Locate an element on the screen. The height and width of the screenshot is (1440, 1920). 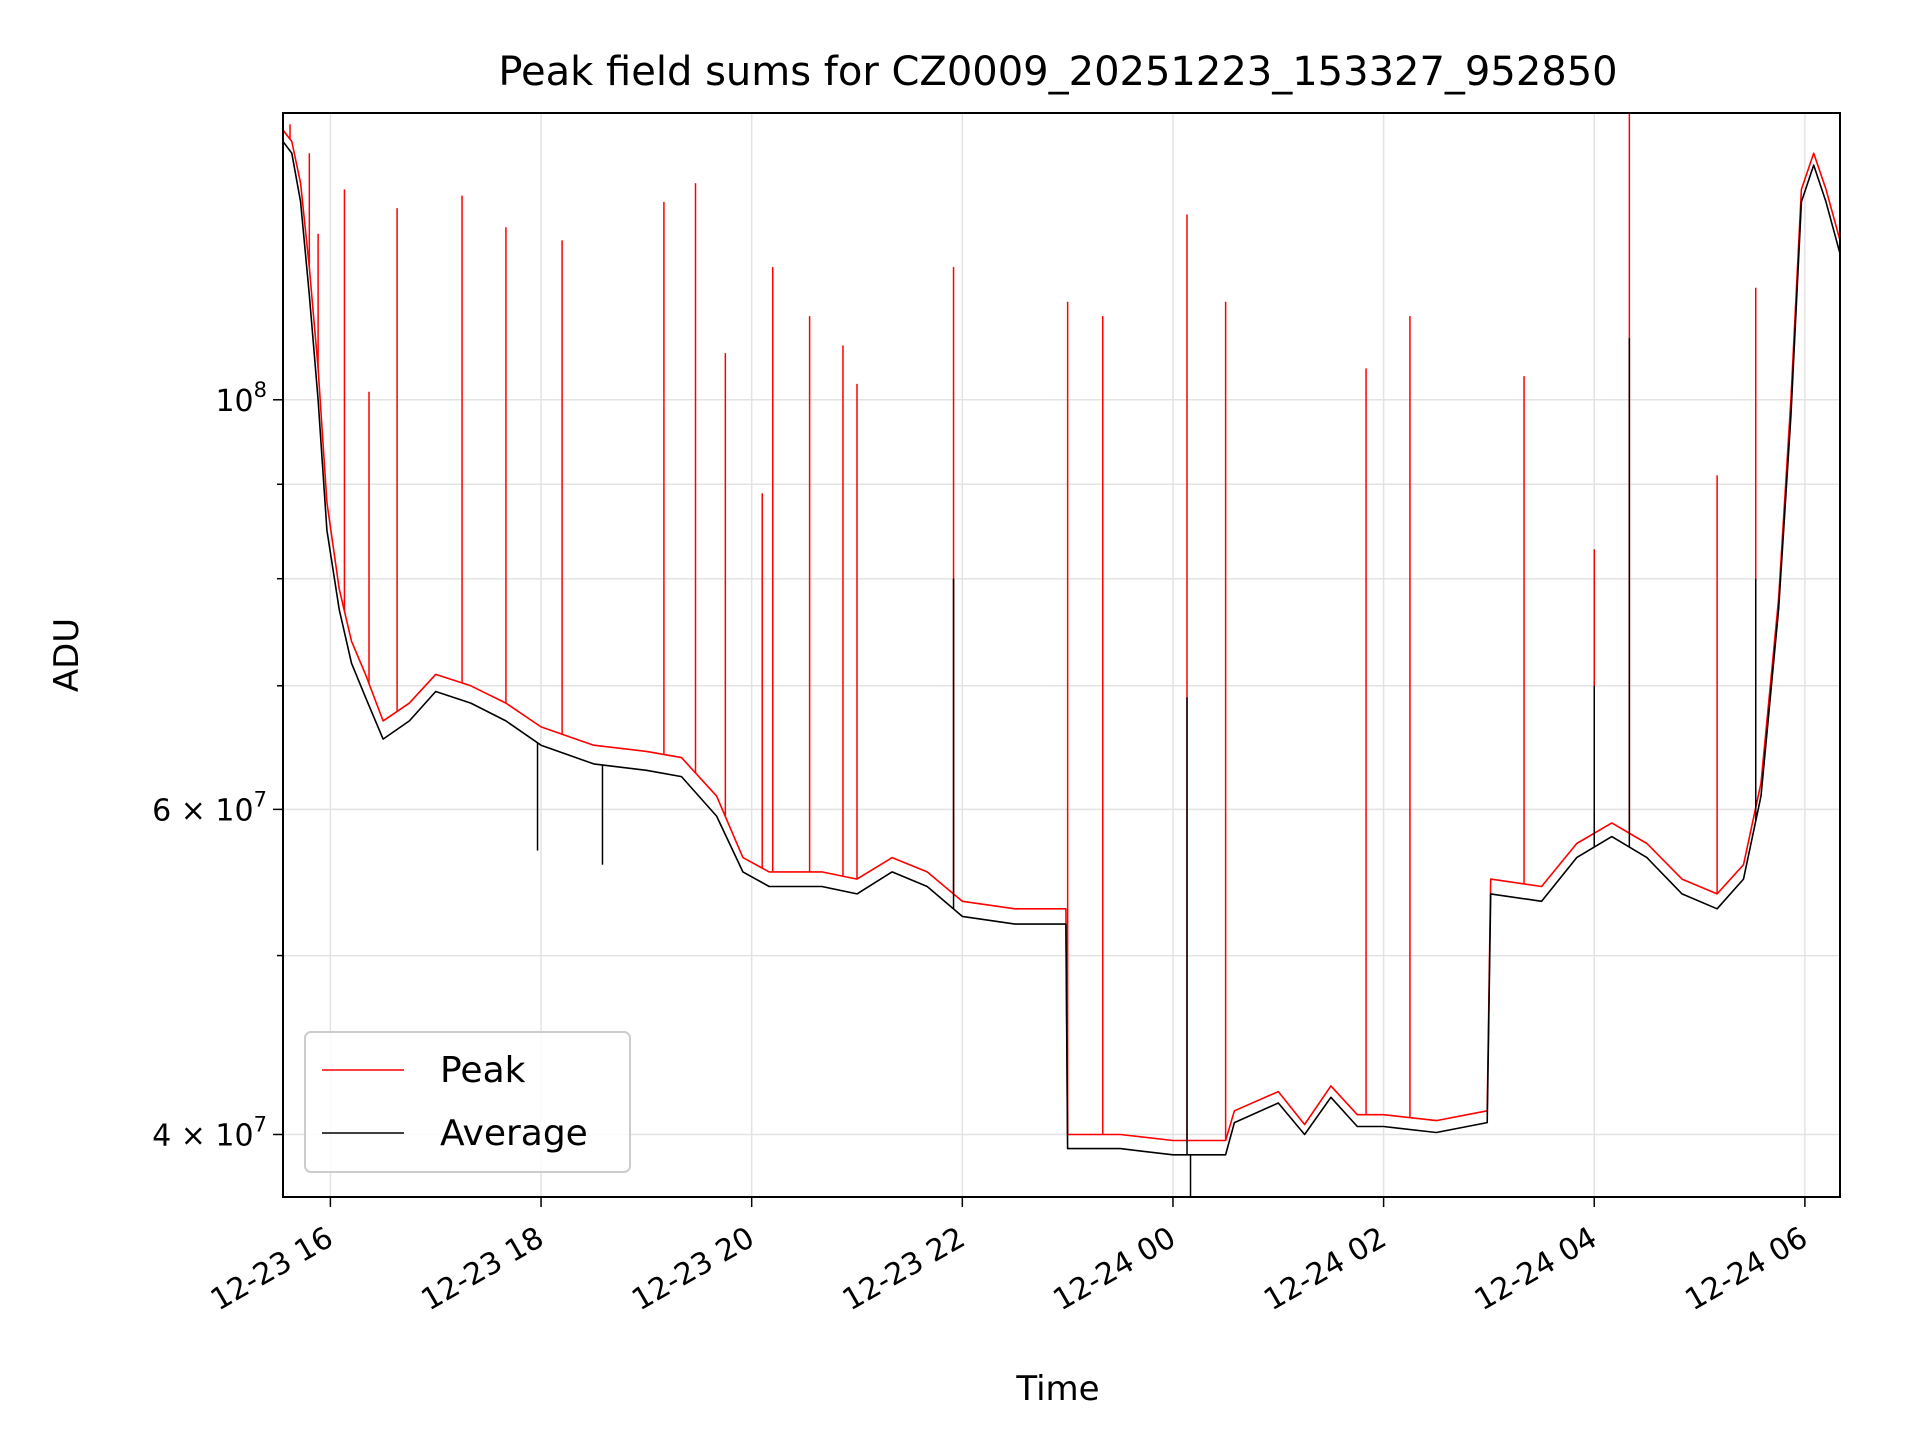
y-axis-title: ADU is located at coordinates (67, 655).